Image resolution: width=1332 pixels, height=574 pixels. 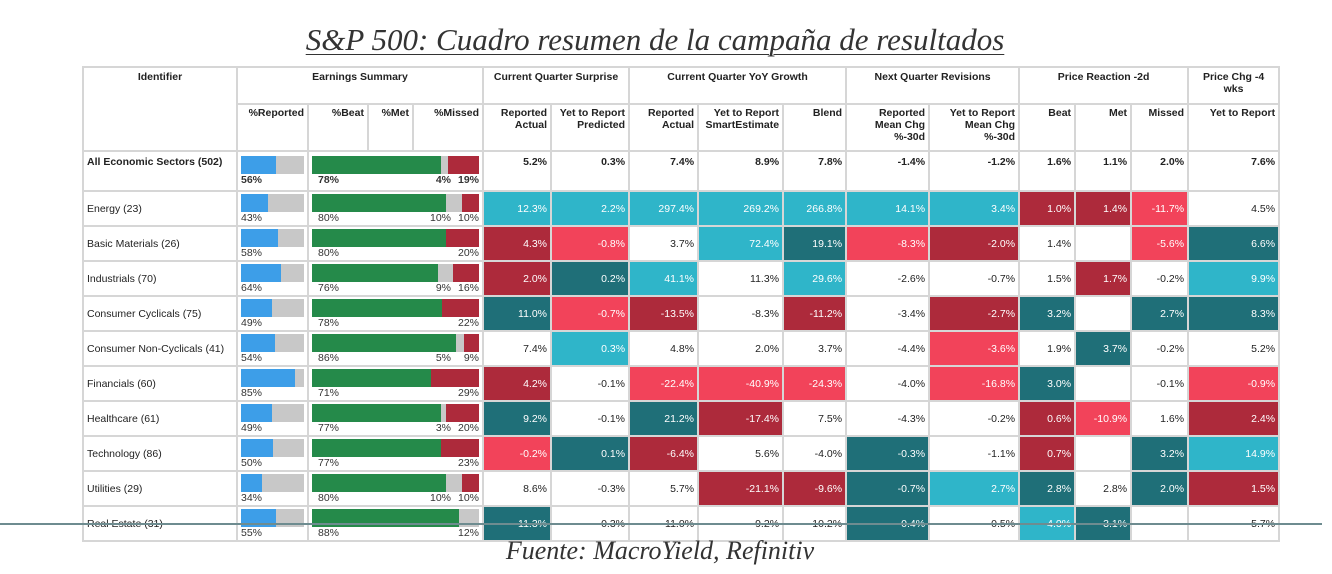 I want to click on metric-cell: 14.9%, so click(x=1234, y=453).